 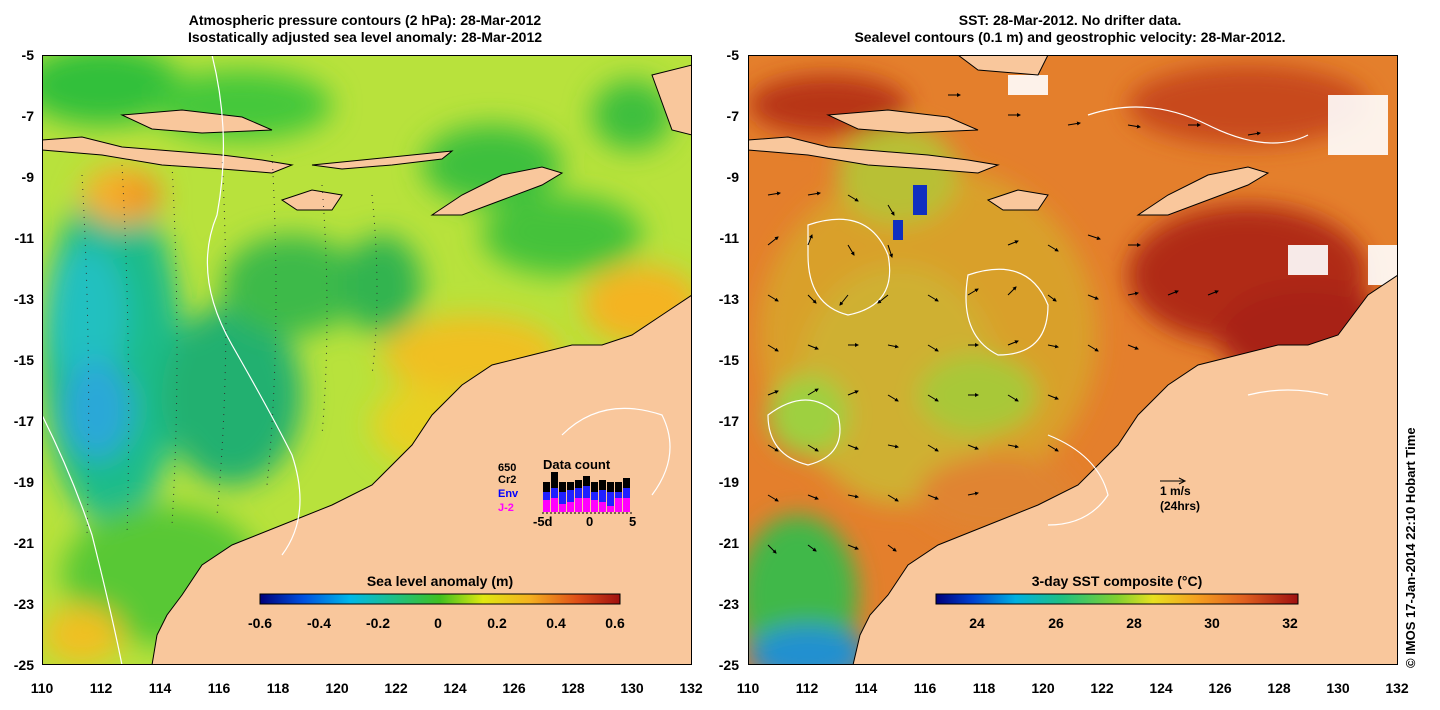 I want to click on velocity-scale-sublabel: (24hrs), so click(x=1180, y=506).